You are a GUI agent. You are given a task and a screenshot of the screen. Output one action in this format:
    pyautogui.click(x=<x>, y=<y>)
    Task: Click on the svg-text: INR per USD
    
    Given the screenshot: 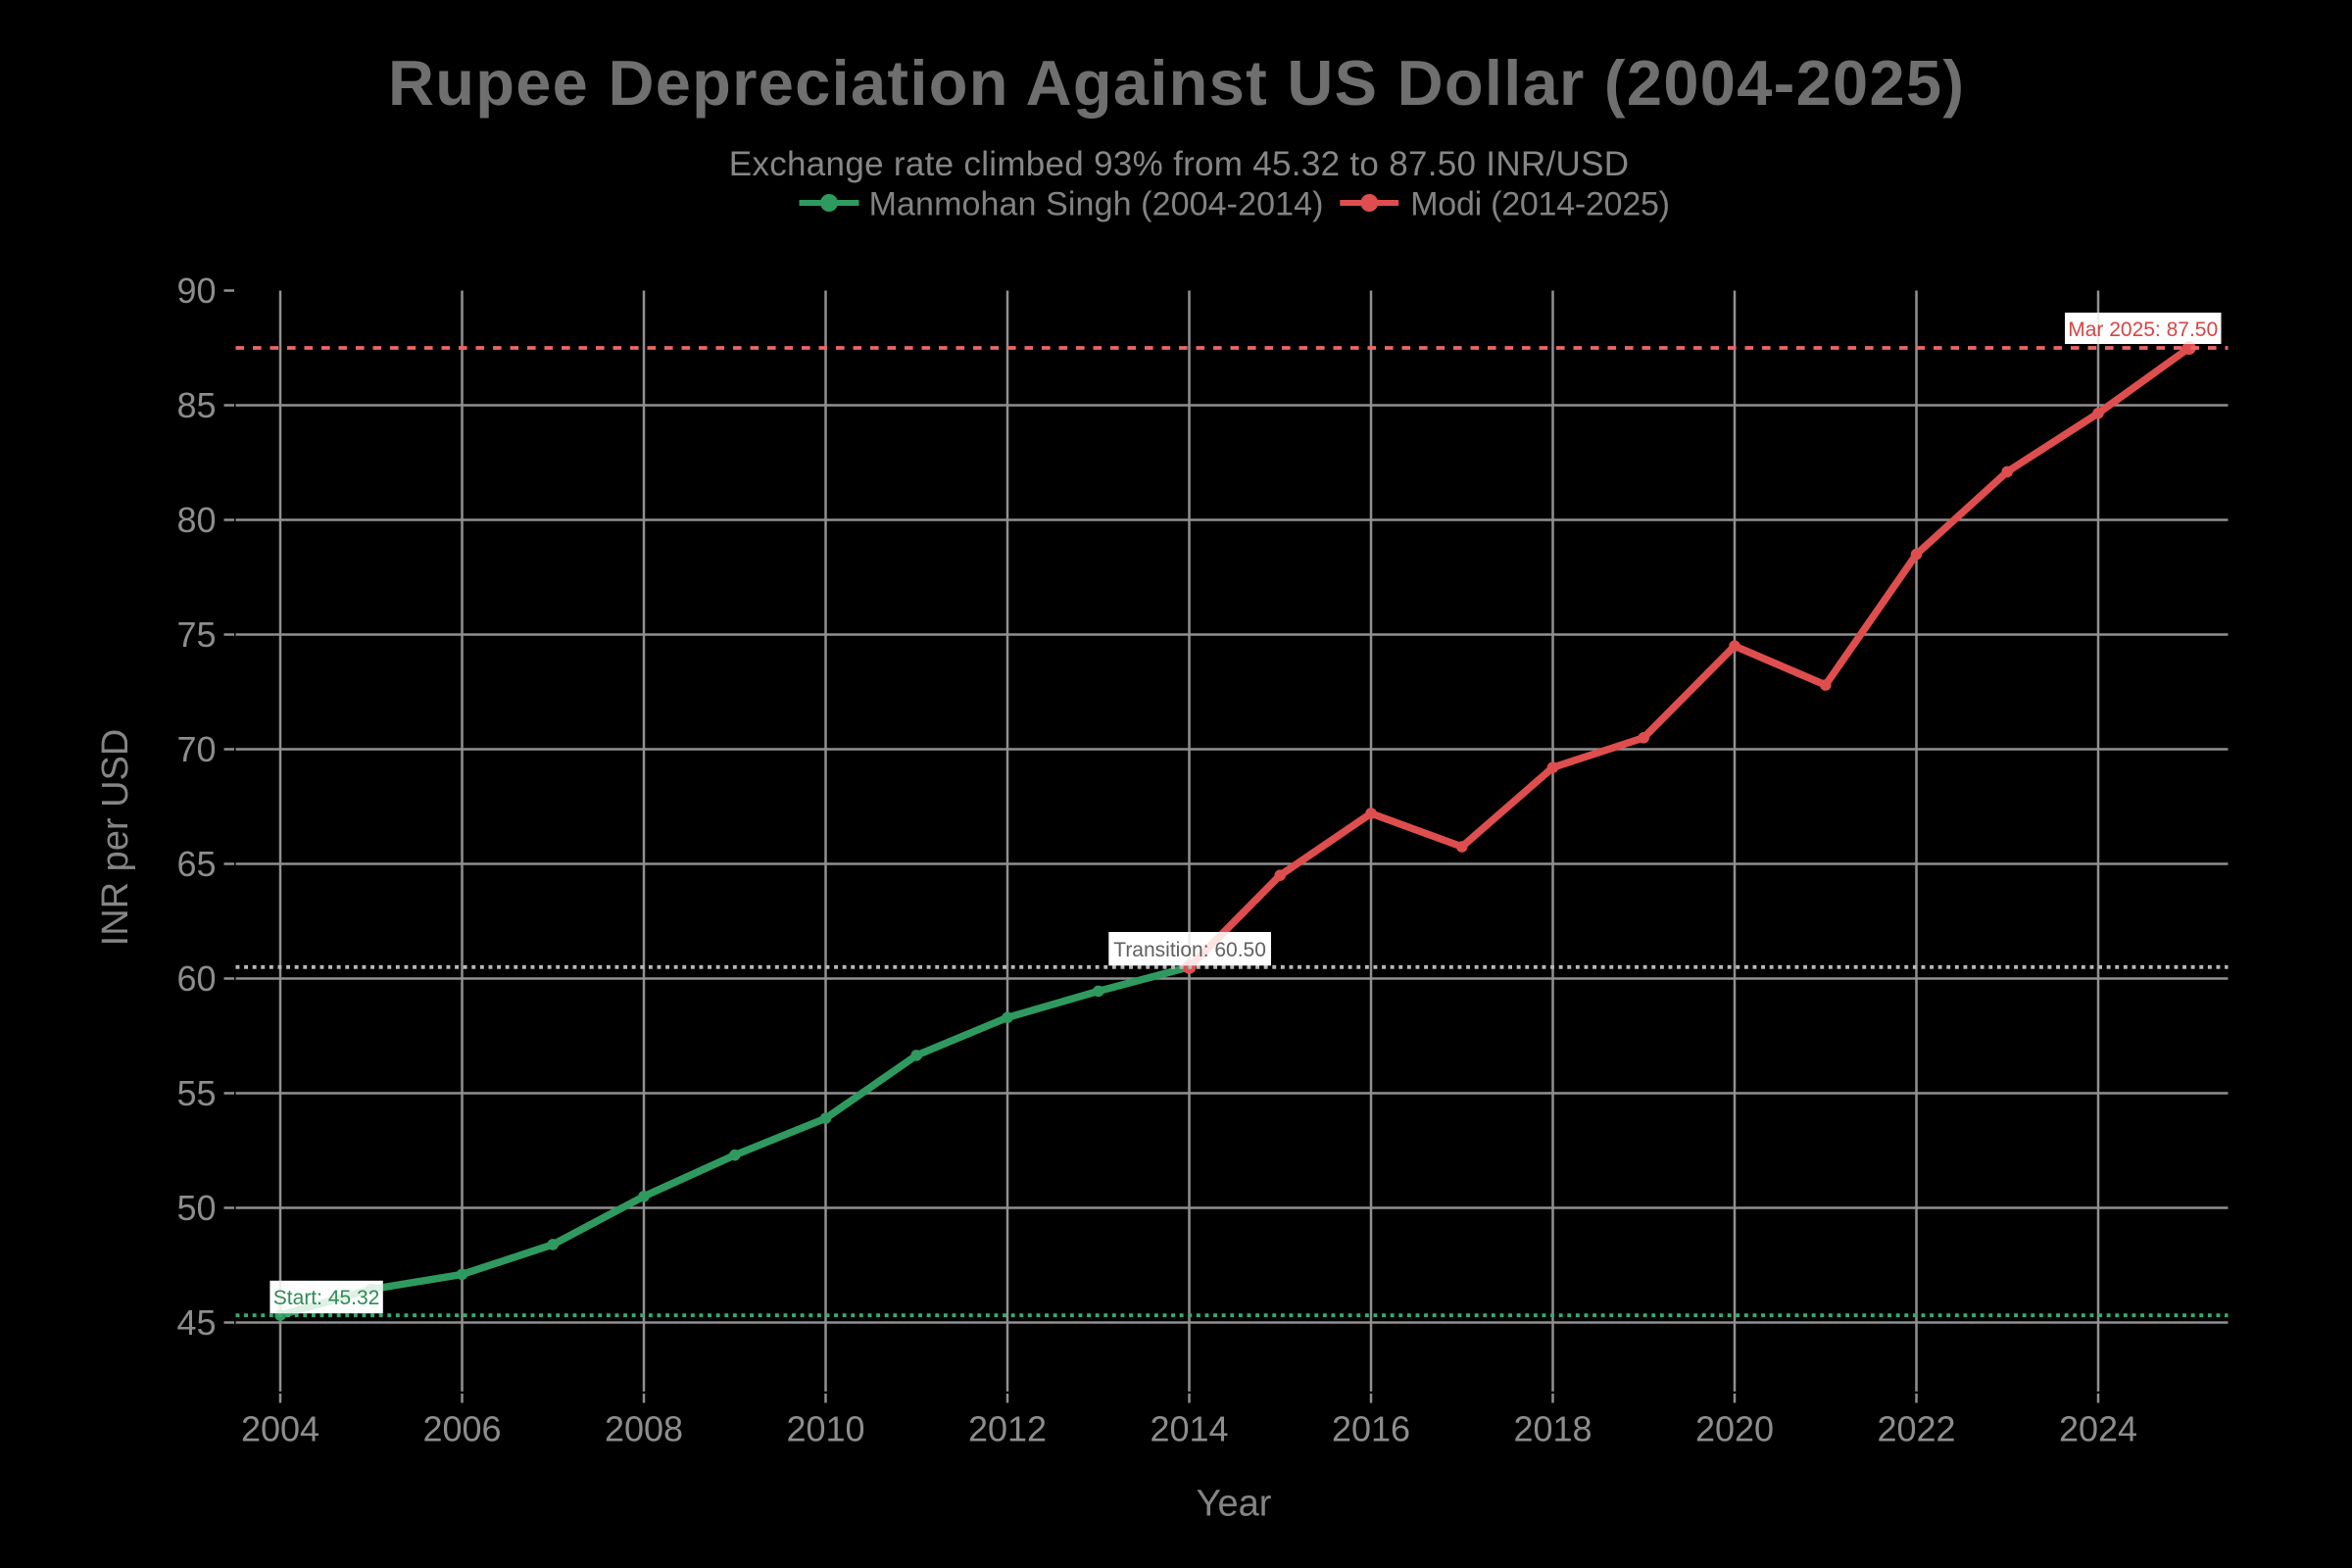 What is the action you would take?
    pyautogui.click(x=115, y=838)
    